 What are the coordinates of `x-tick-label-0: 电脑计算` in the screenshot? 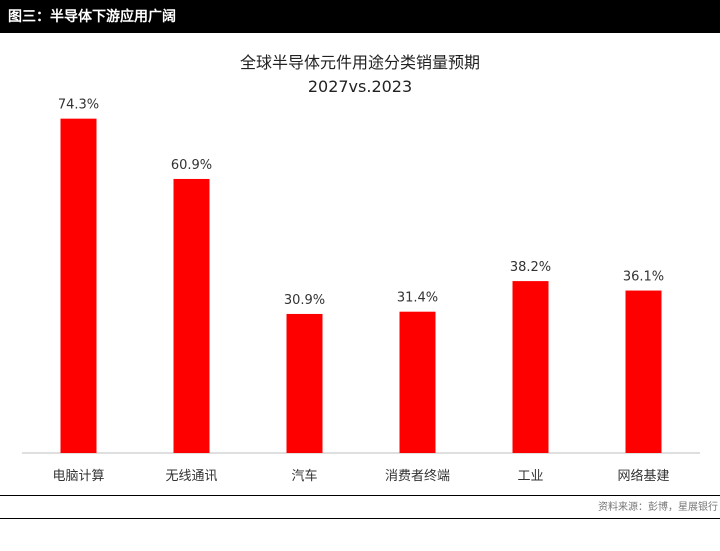 It's located at (78, 476).